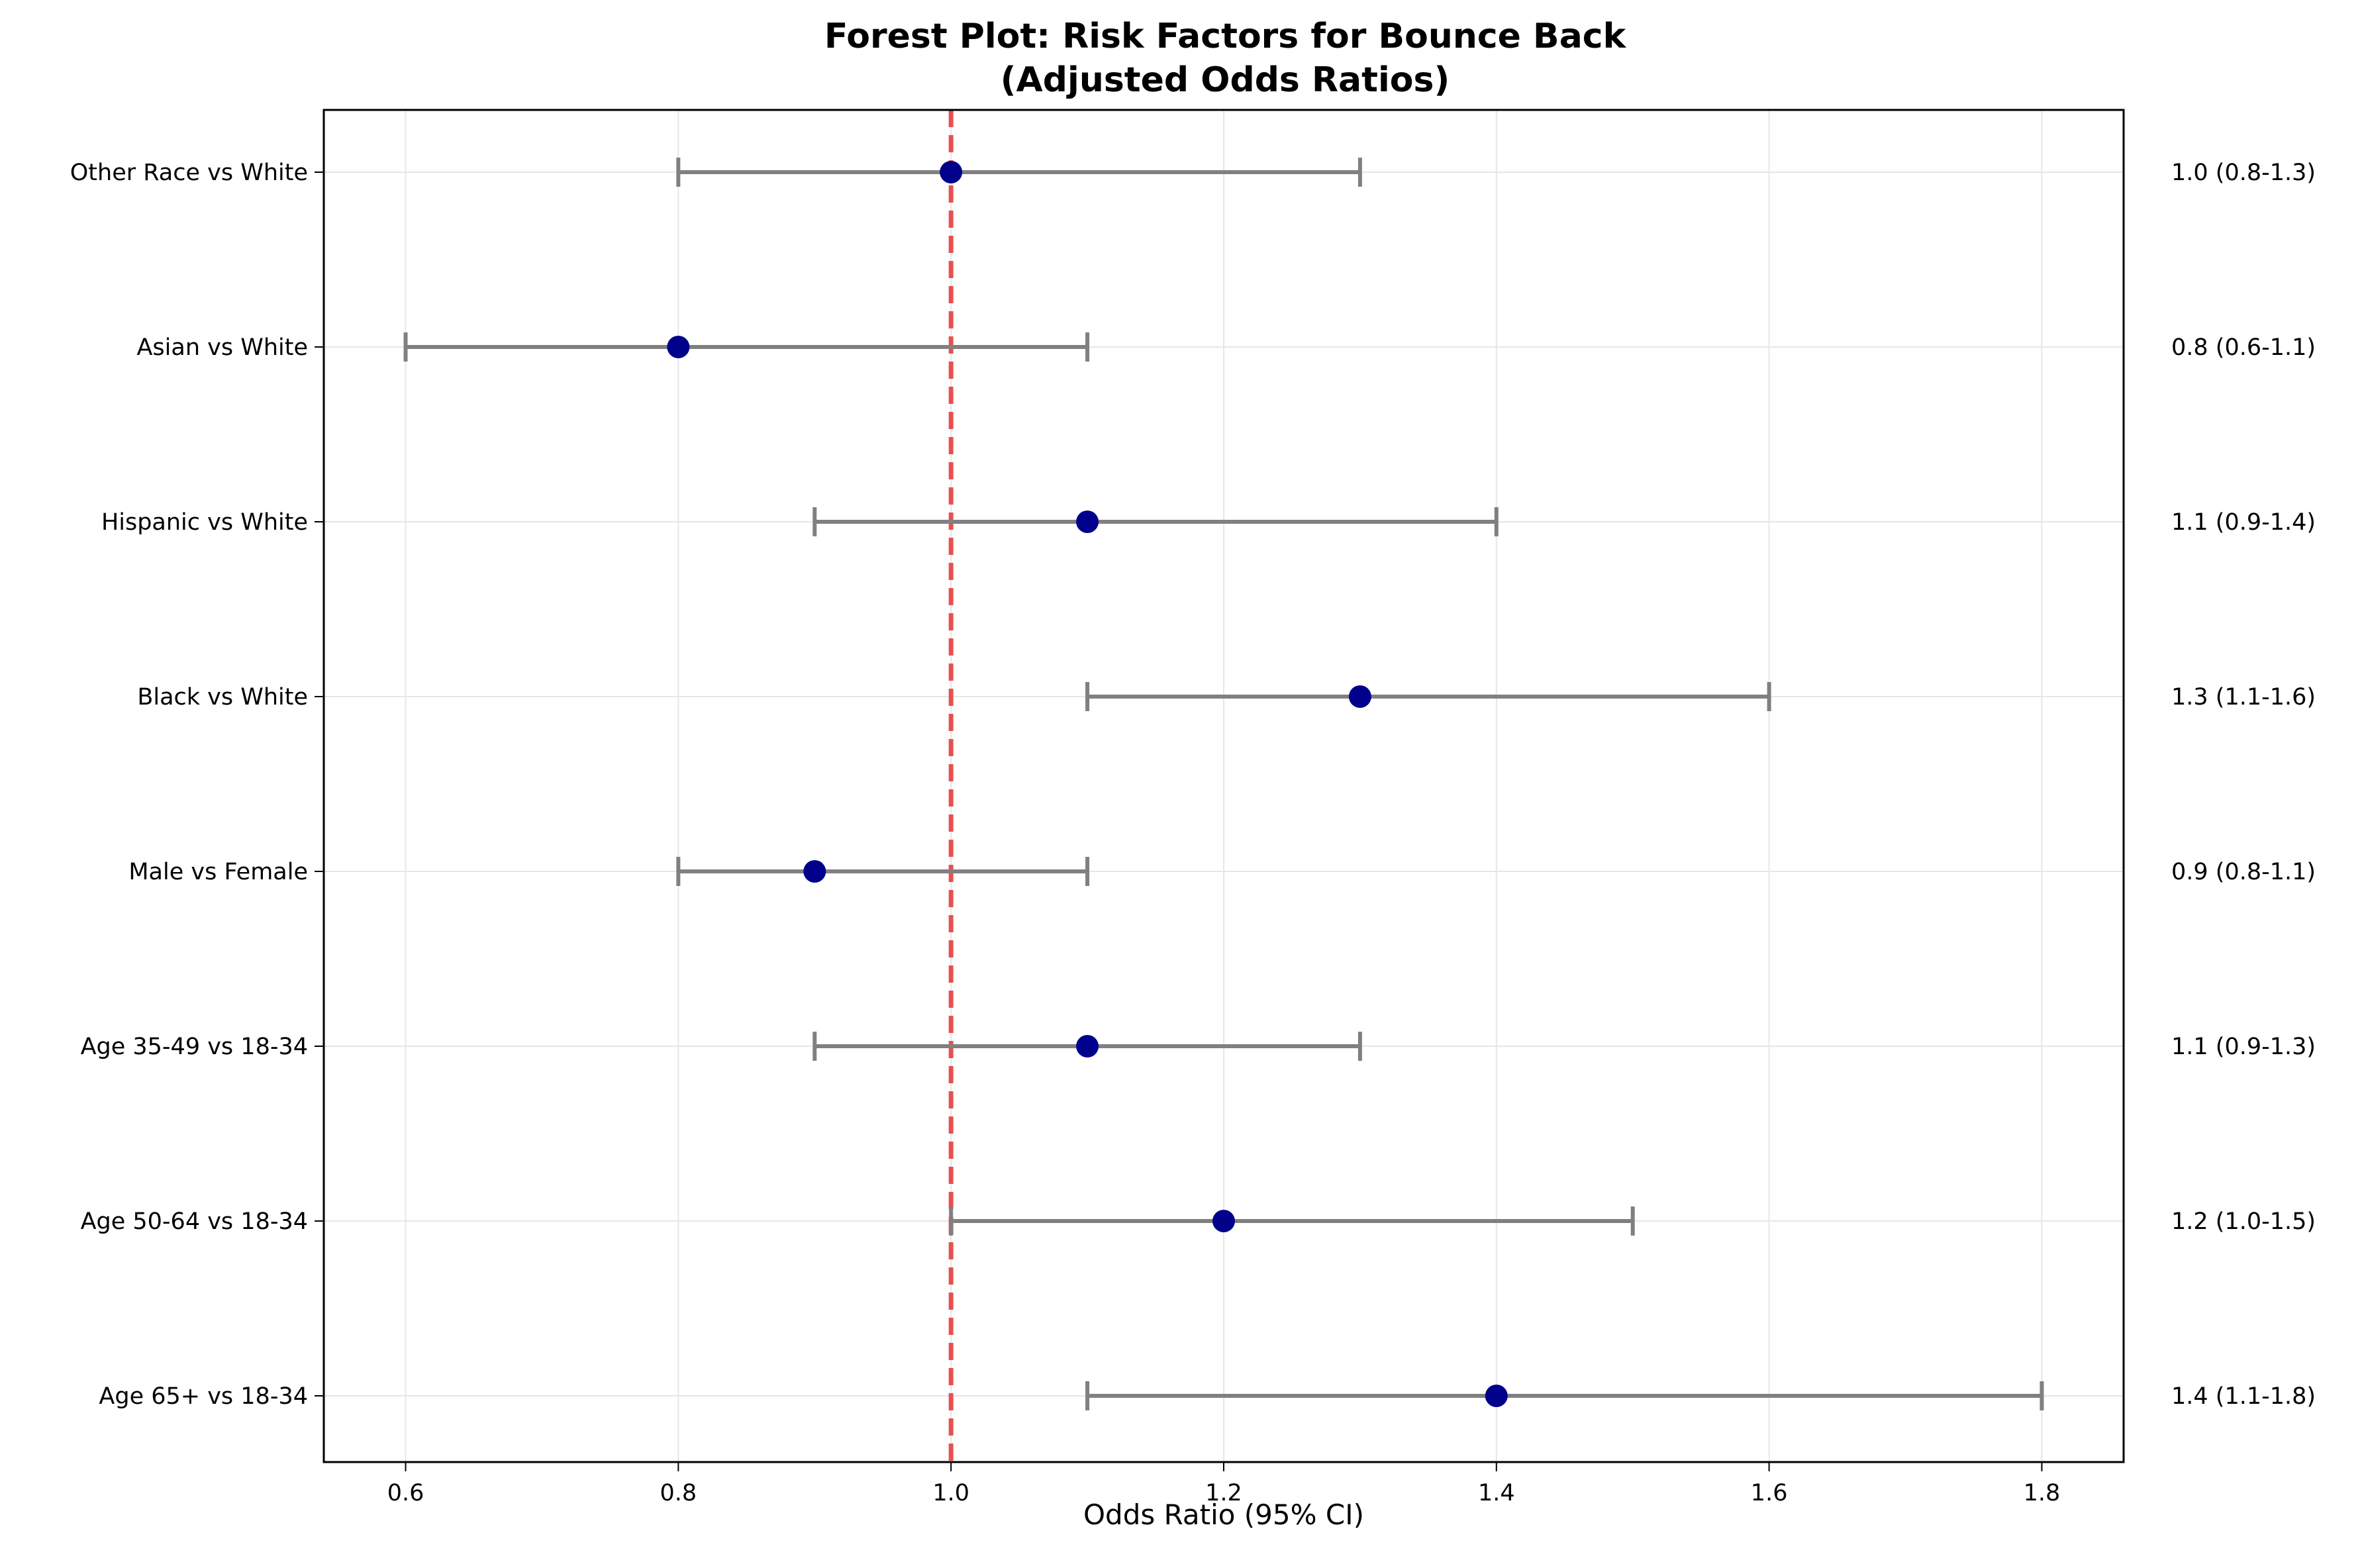  I want to click on or-ci-annotation: 1.1 (0.9-1.4), so click(2243, 522).